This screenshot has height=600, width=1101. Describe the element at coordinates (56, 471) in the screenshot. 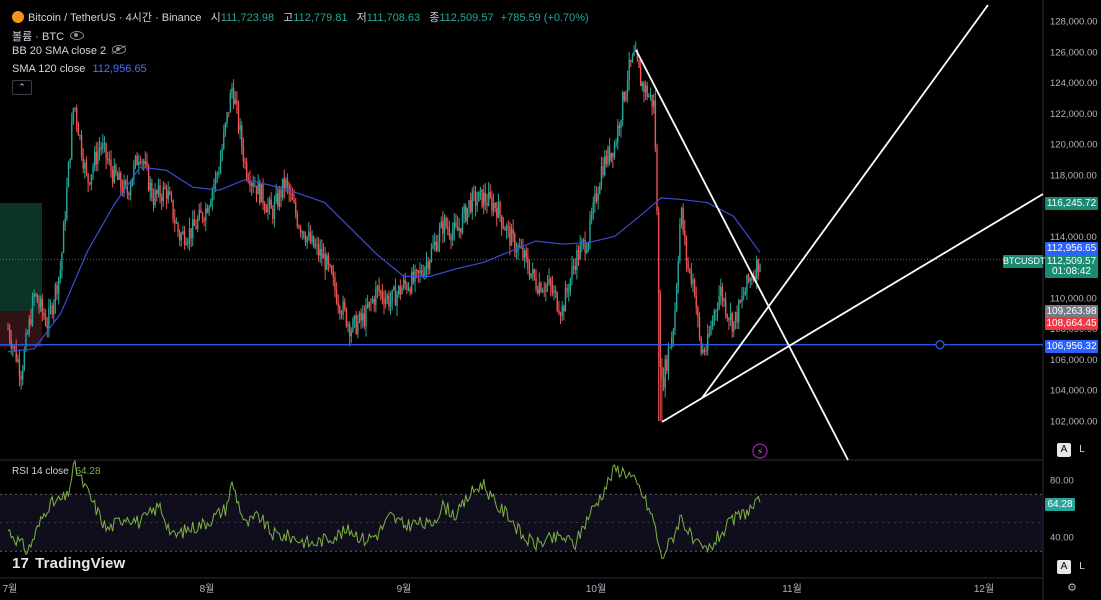

I see `rsi-legend: RSI 14 close 64.28` at that location.